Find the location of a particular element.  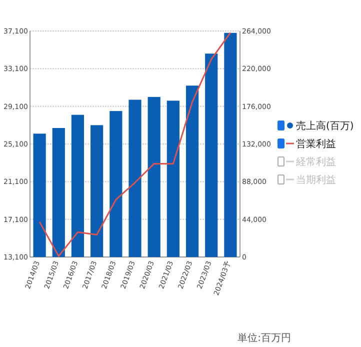

legend-label: 当期利益 is located at coordinates (316, 180).